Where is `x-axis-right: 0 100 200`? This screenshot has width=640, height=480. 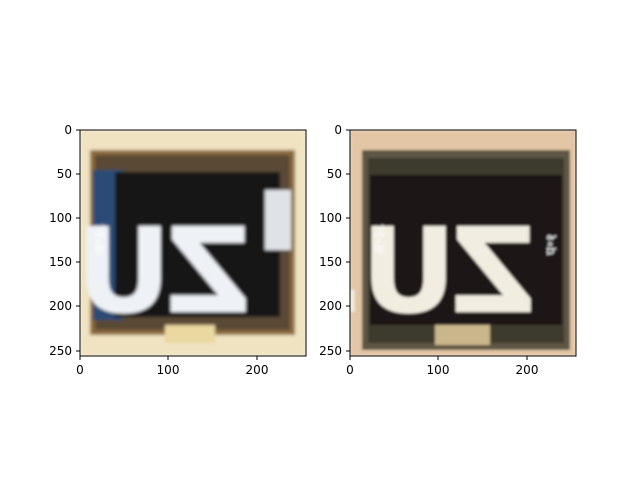
x-axis-right: 0 100 200 is located at coordinates (442, 366).